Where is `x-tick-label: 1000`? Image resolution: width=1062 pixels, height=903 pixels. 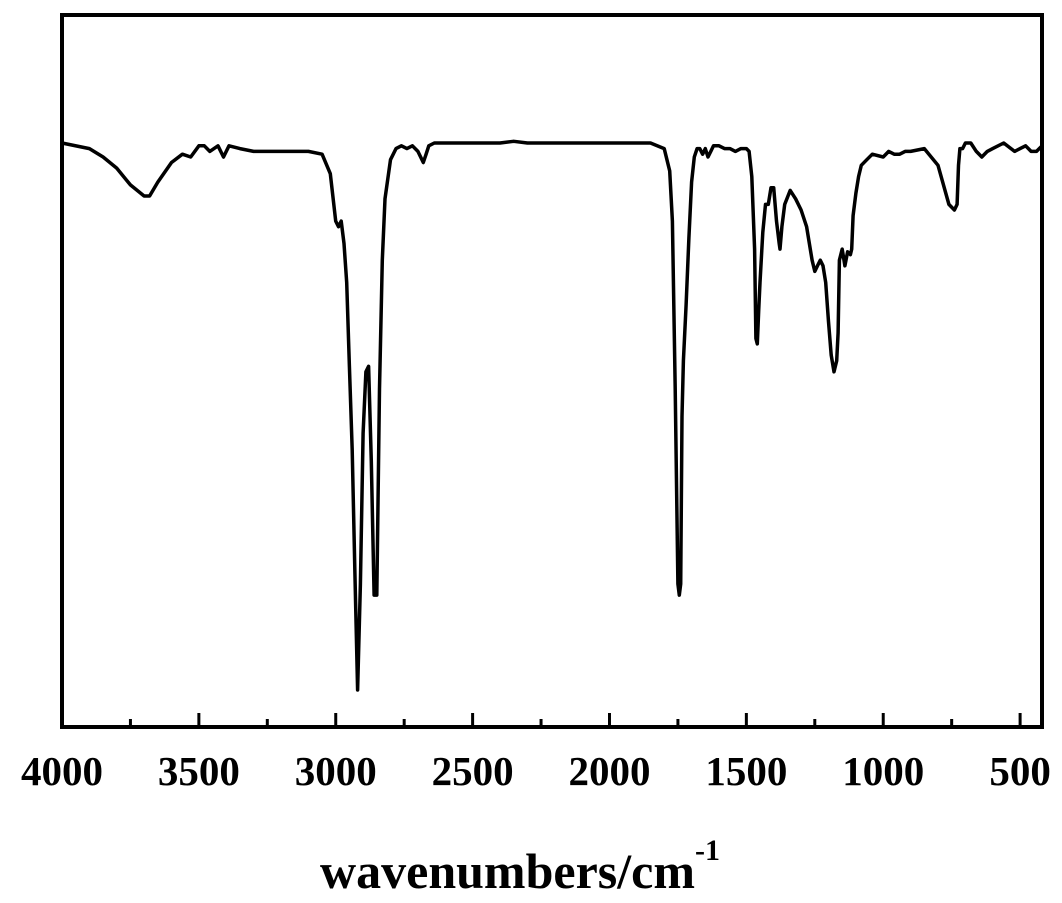 x-tick-label: 1000 is located at coordinates (883, 771).